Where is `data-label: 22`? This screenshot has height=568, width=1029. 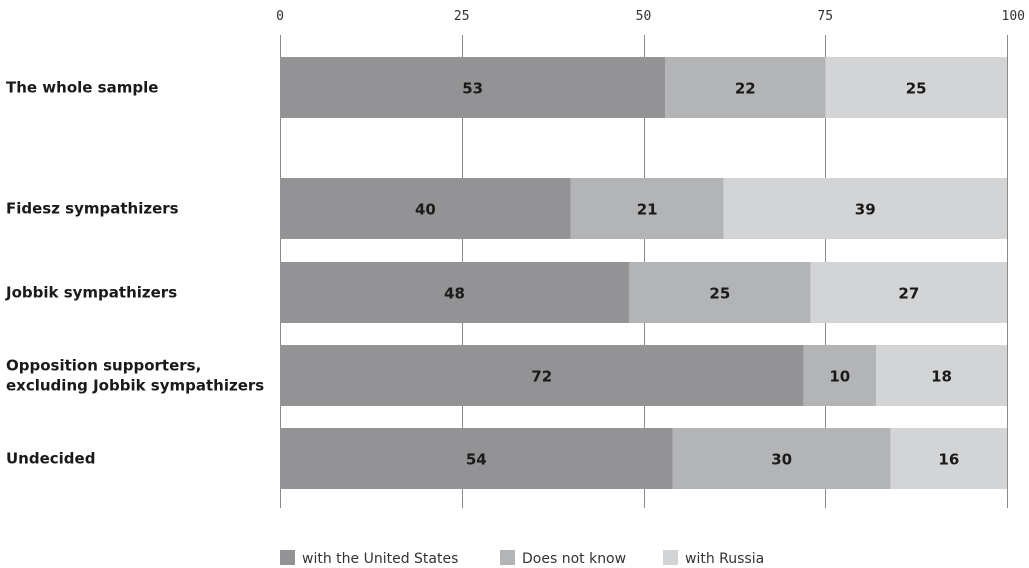 data-label: 22 is located at coordinates (745, 89).